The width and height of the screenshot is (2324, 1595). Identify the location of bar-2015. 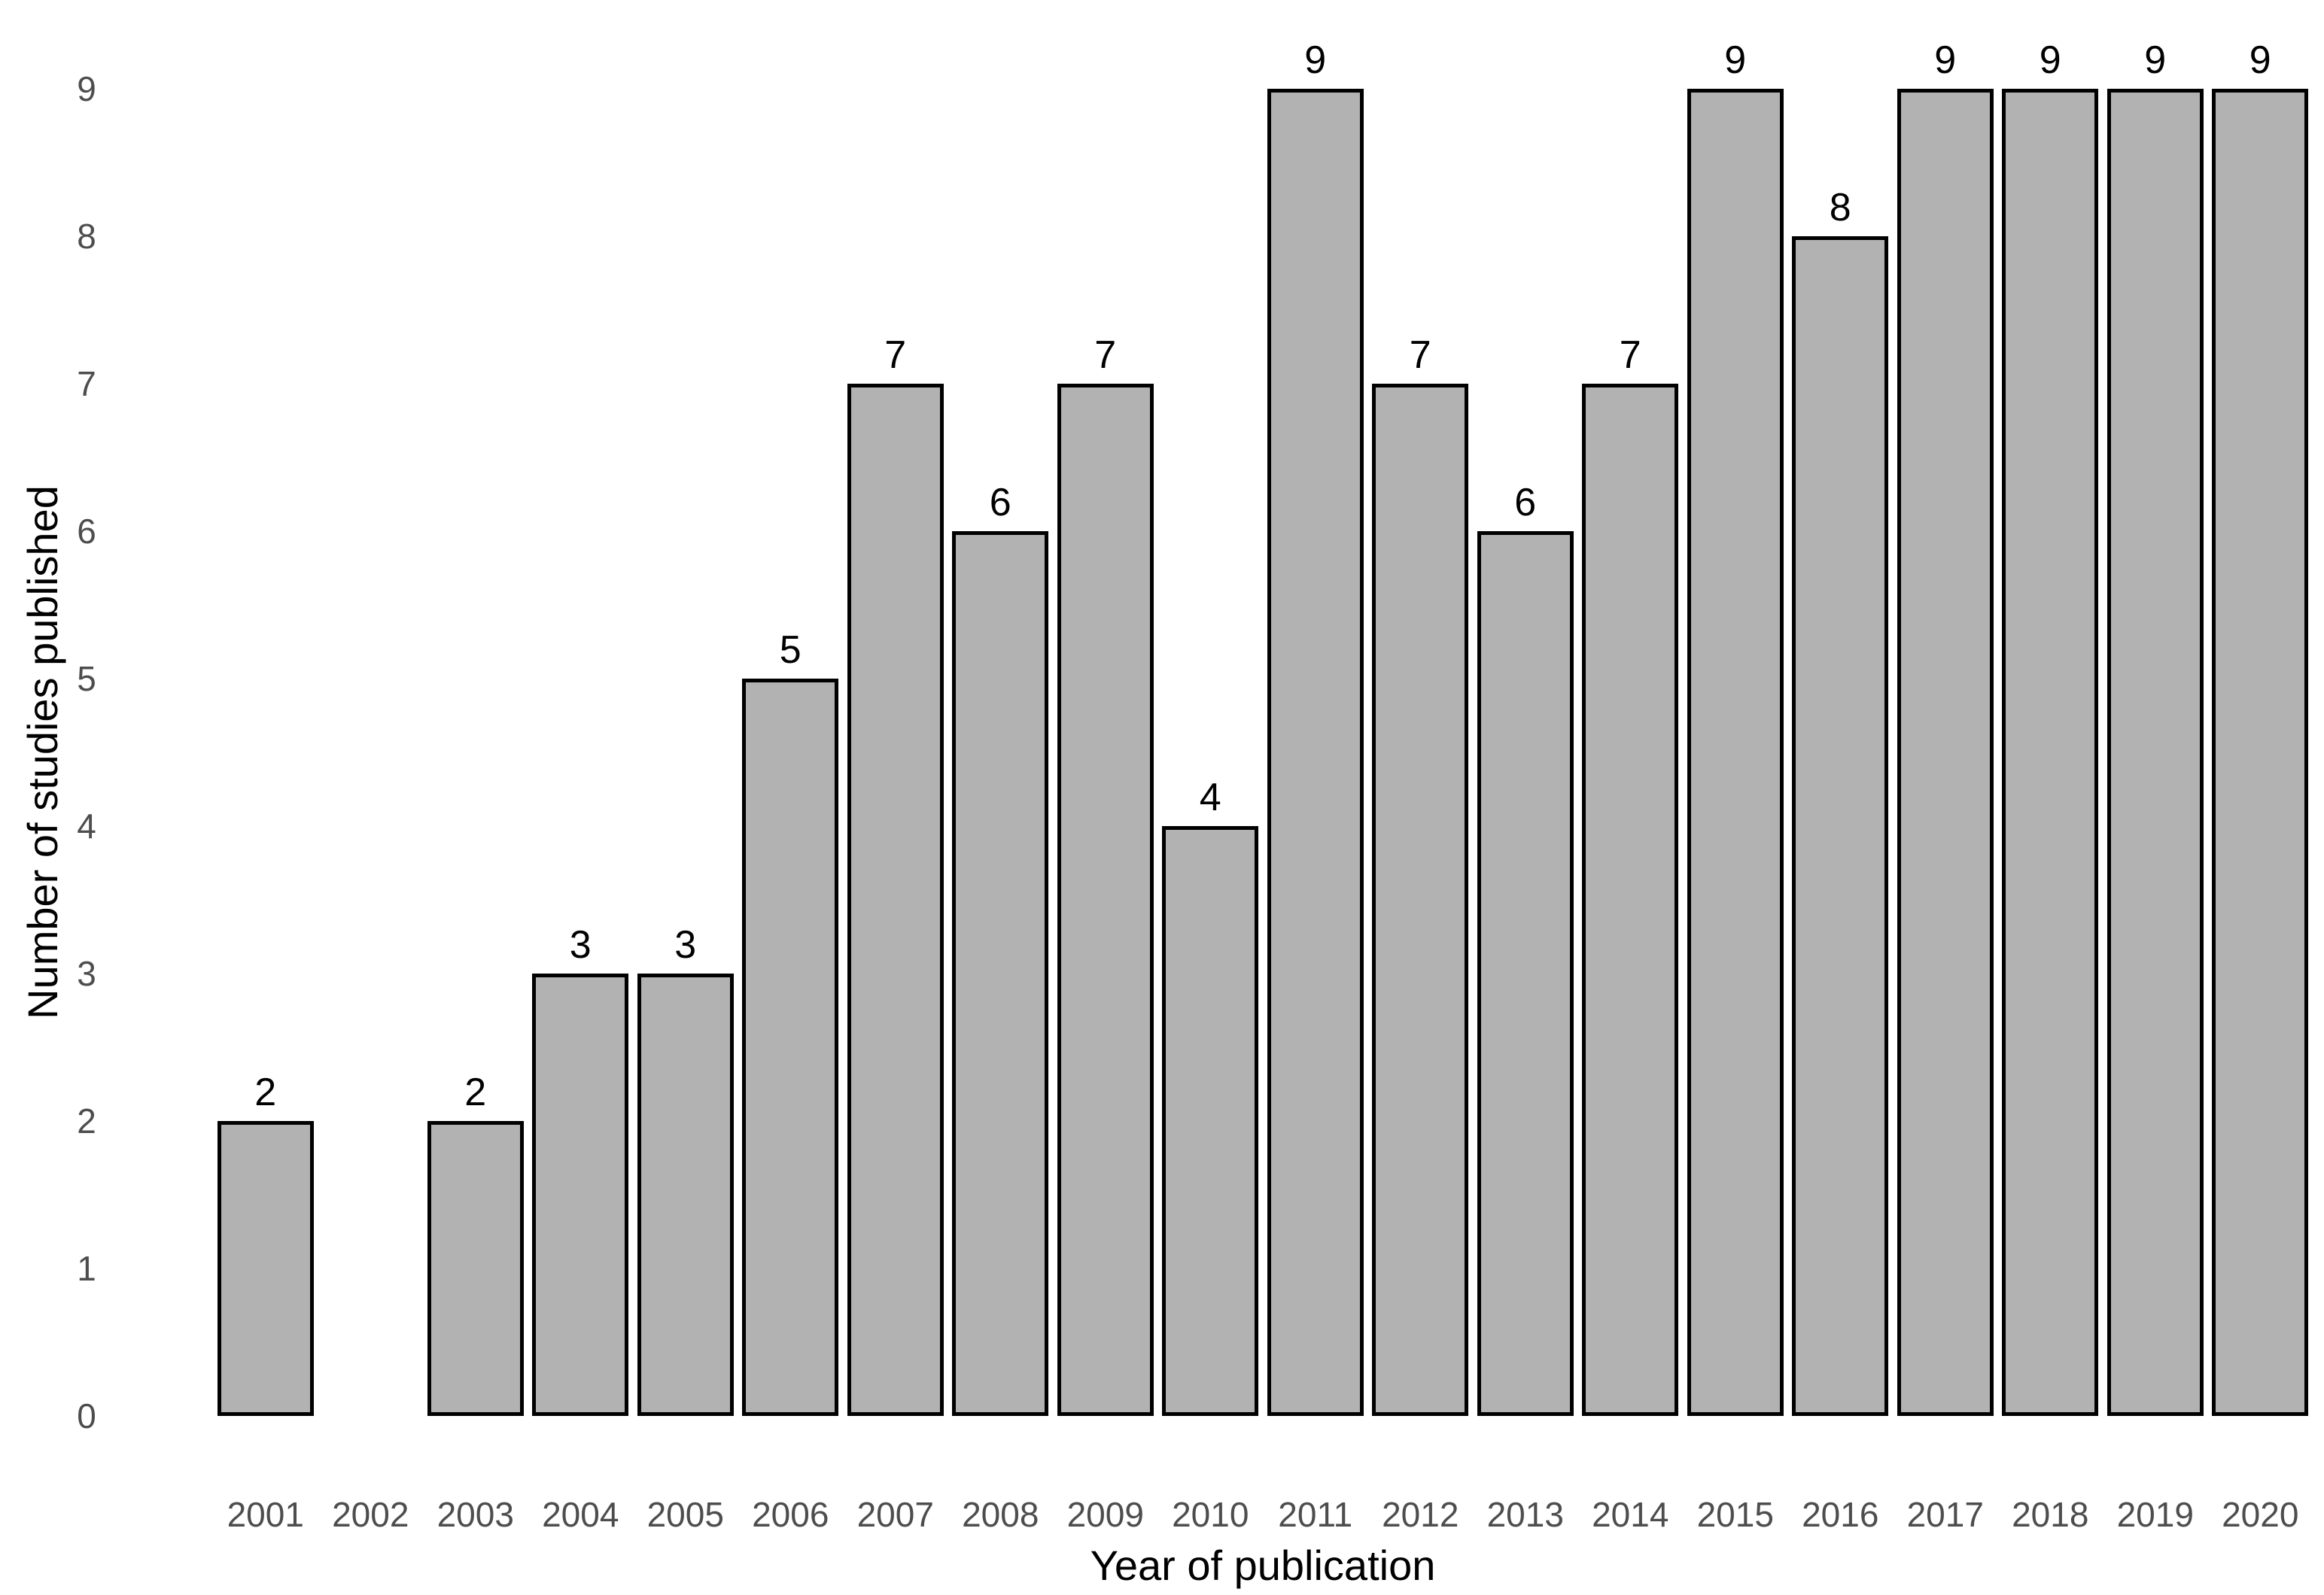
(1736, 752).